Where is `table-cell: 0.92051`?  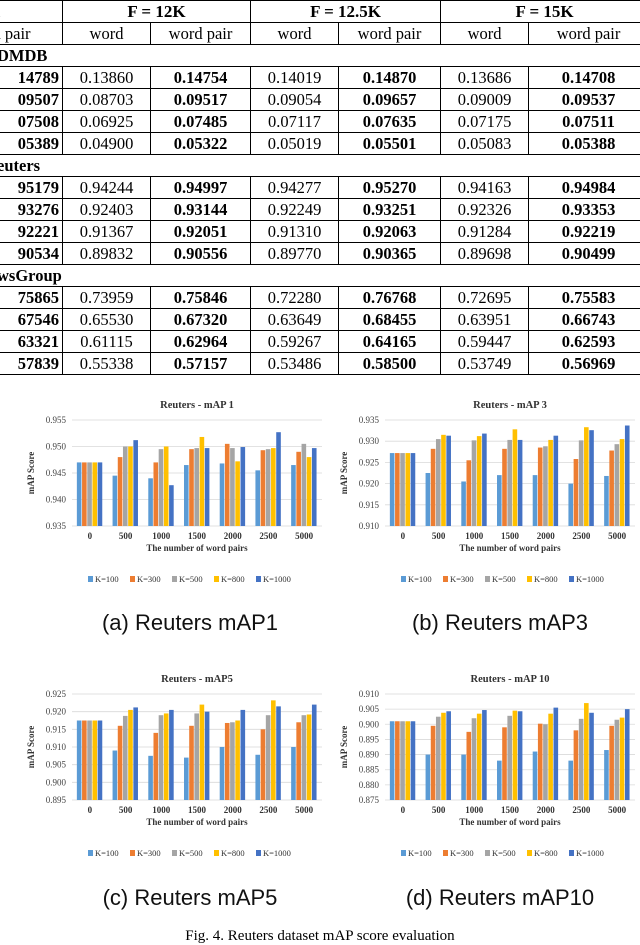
table-cell: 0.92051 is located at coordinates (200, 231).